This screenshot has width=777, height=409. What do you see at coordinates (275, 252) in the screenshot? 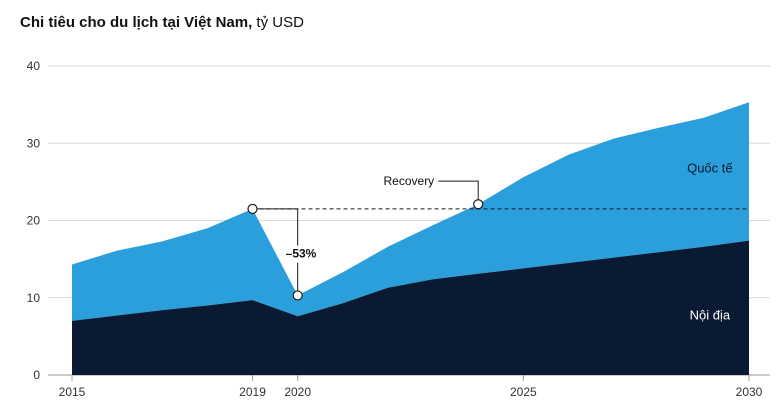
I see `drop-bracket-line` at bounding box center [275, 252].